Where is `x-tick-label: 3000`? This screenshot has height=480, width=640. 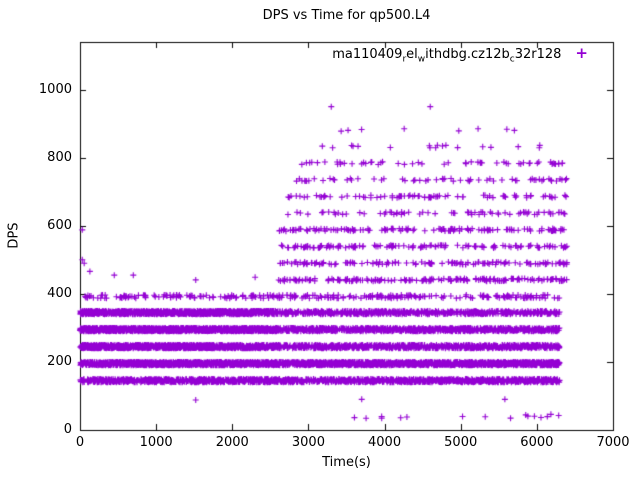
x-tick-label: 3000 is located at coordinates (308, 442).